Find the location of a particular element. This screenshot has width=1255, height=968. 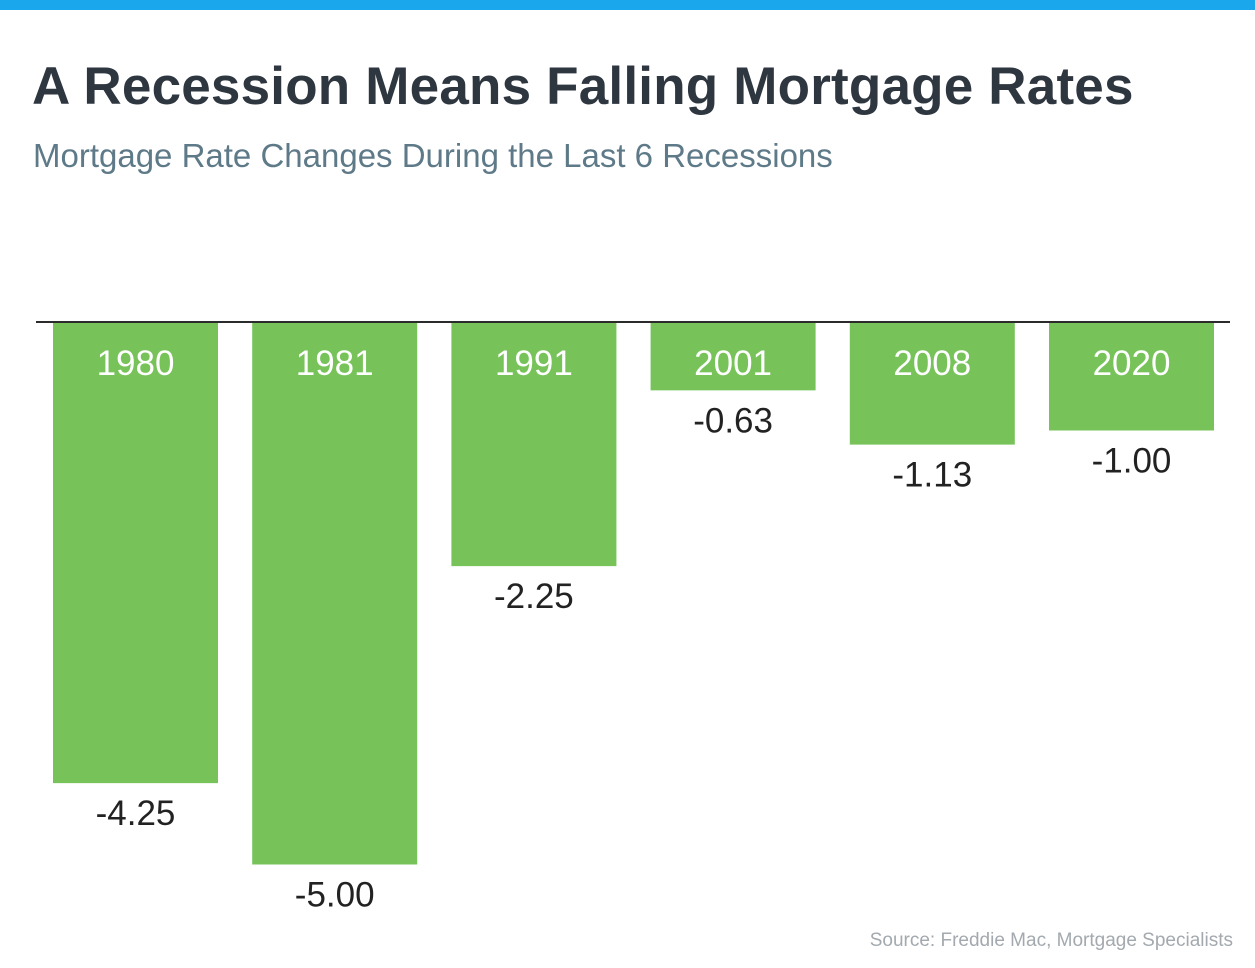

bar-1991 is located at coordinates (534, 444).